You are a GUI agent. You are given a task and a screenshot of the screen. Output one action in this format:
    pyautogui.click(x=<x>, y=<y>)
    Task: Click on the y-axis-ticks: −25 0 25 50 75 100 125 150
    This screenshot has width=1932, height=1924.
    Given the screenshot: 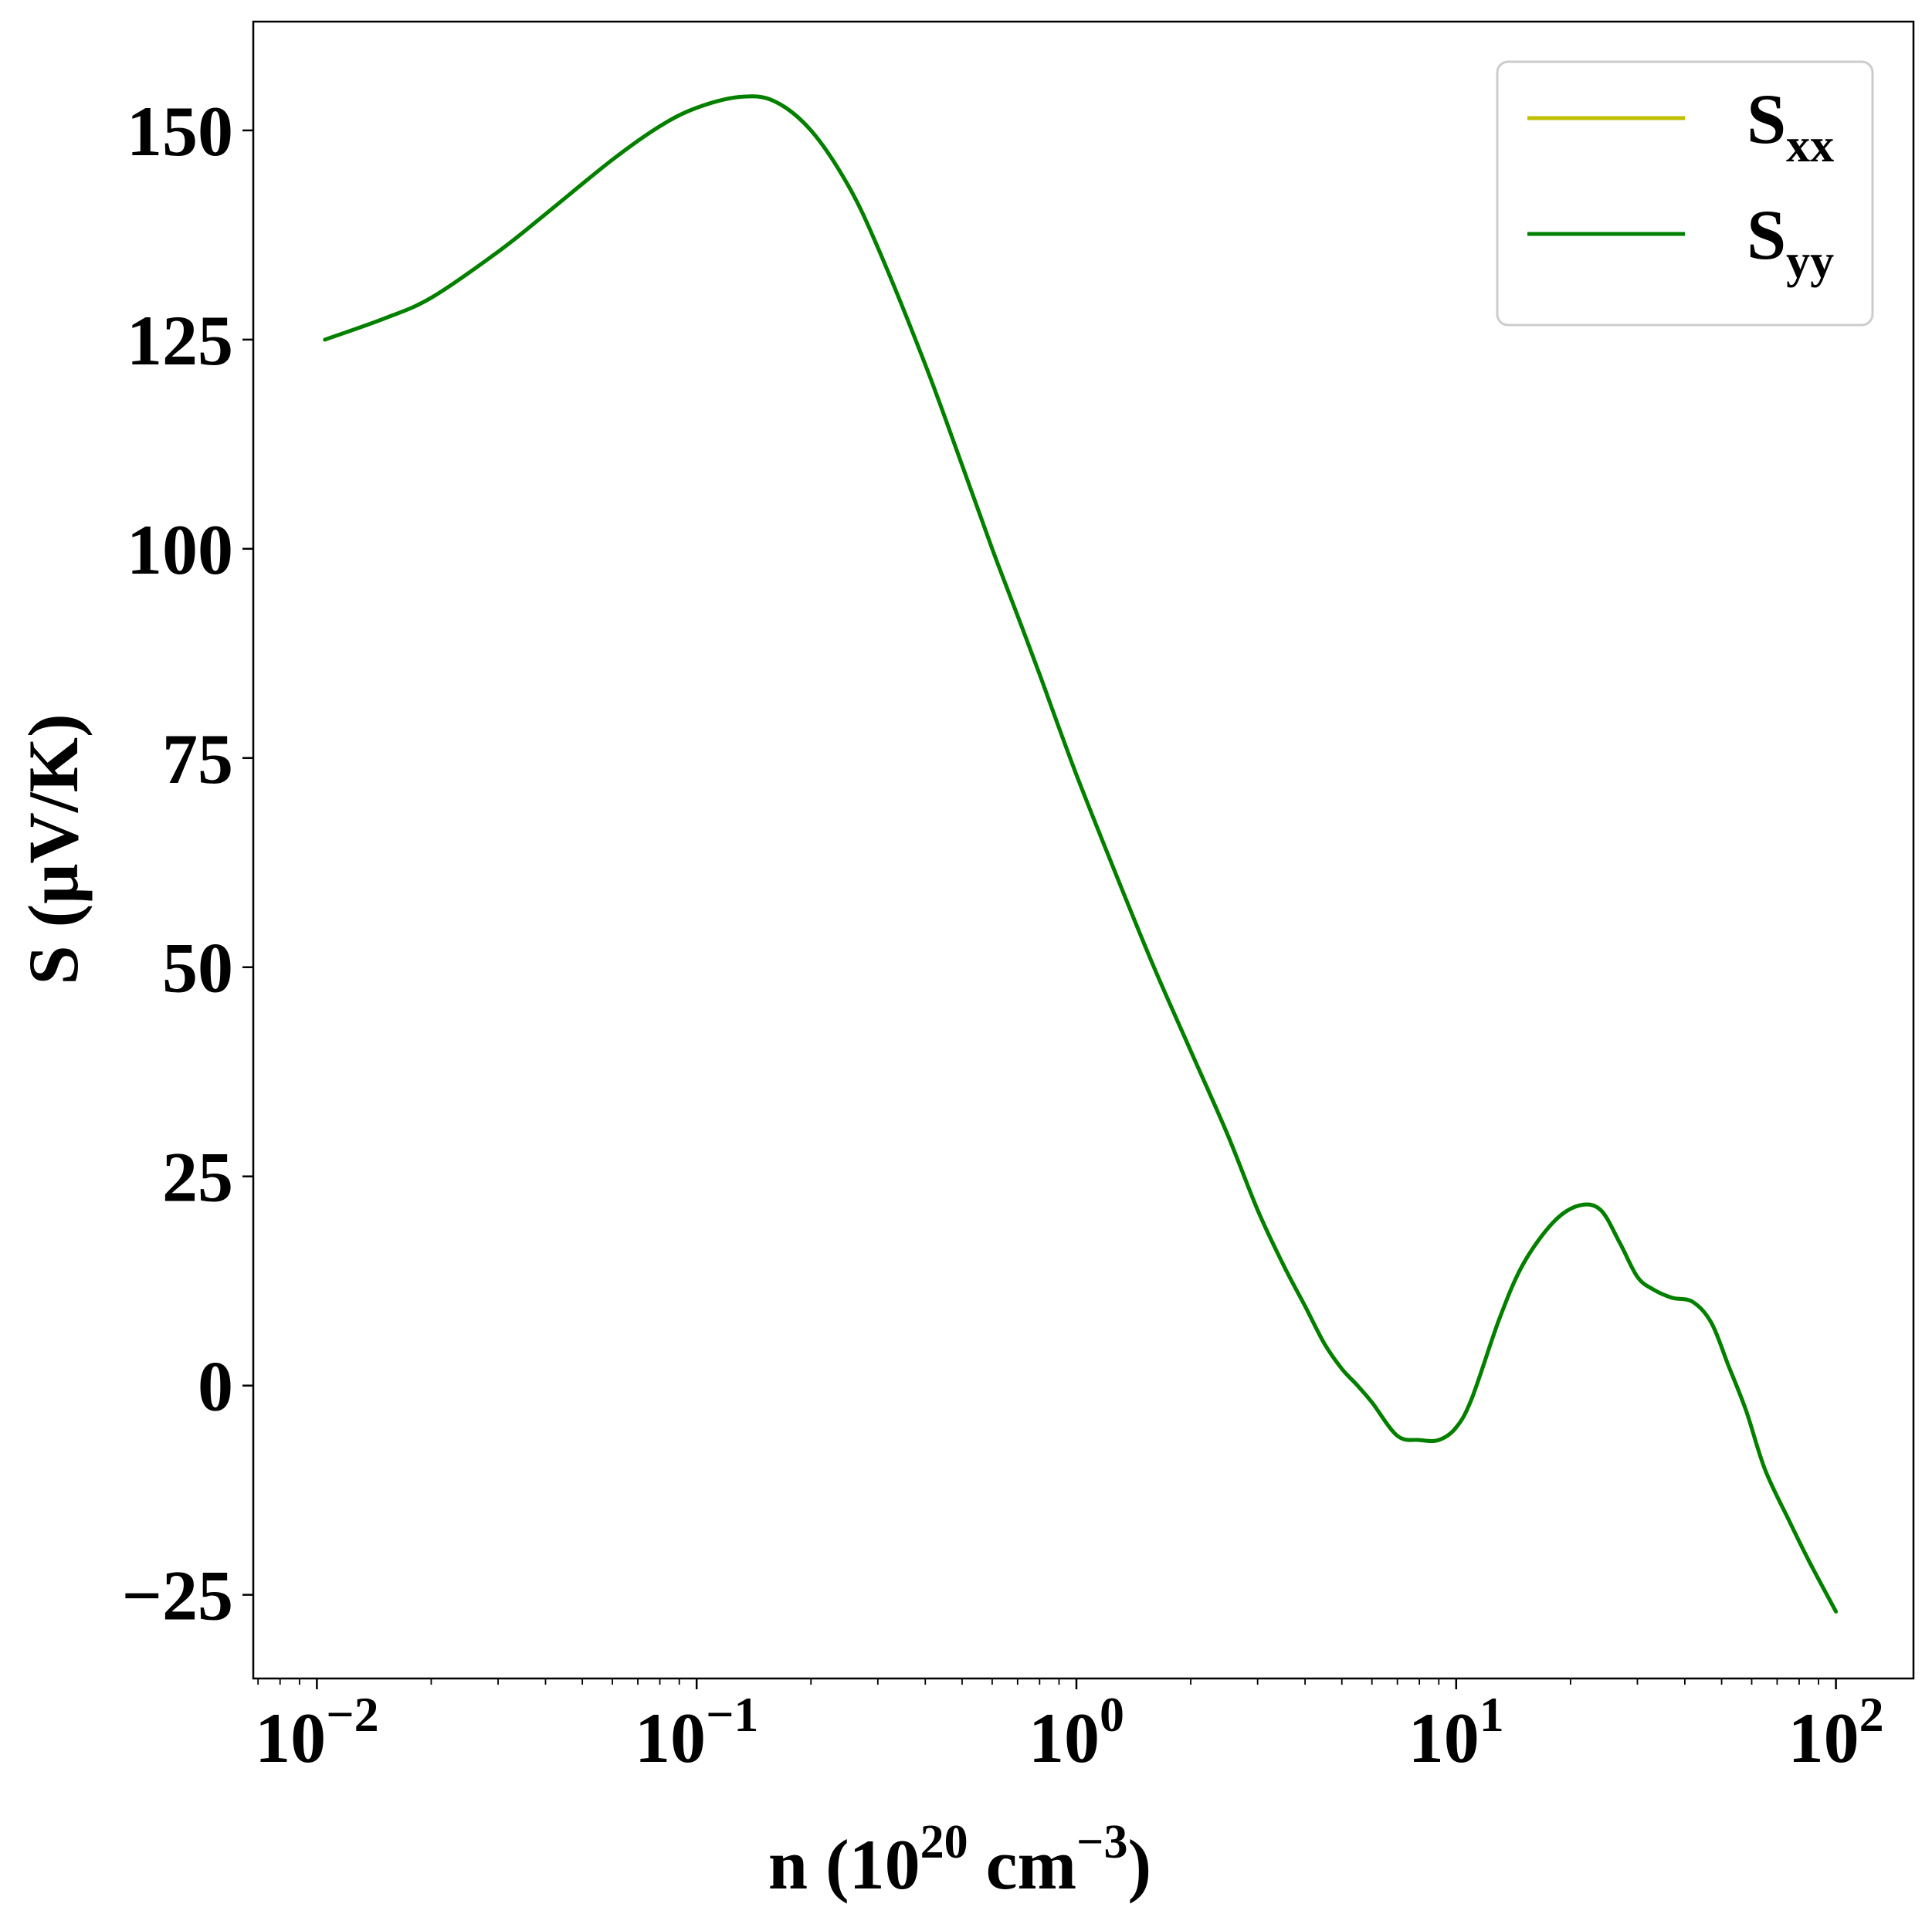 What is the action you would take?
    pyautogui.click(x=187, y=863)
    